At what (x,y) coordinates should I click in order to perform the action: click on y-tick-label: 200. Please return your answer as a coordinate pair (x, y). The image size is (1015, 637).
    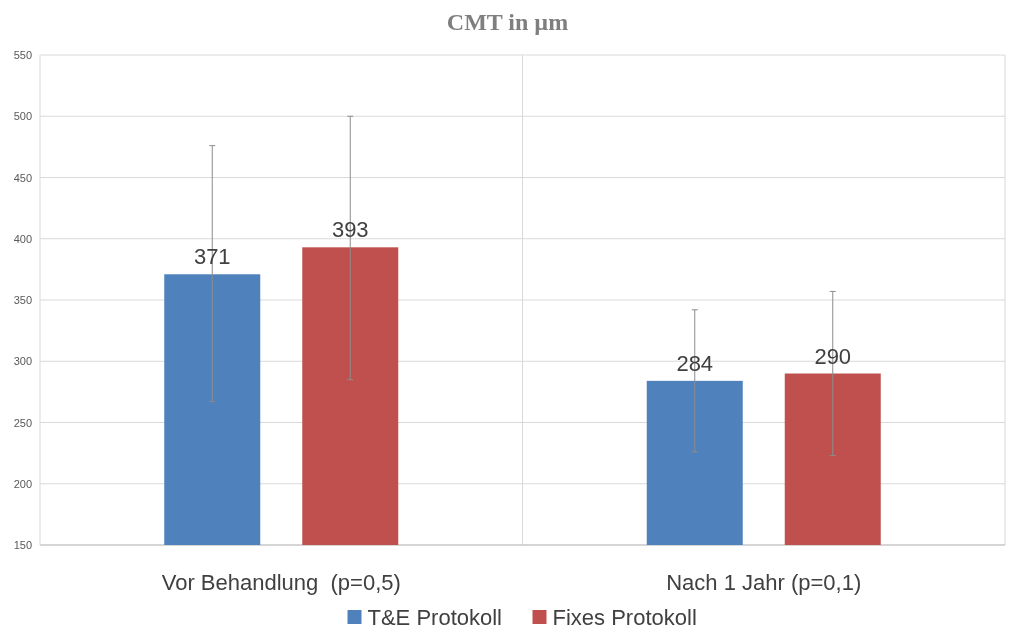
    Looking at the image, I should click on (22, 483).